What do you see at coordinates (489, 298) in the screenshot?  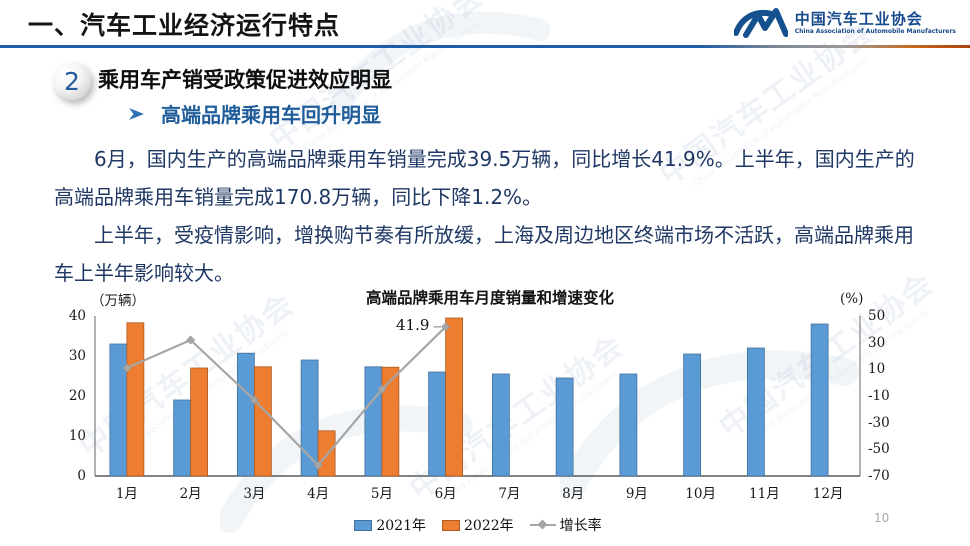 I see `chart-title: 高端品牌乘用车月度销量和增速变化` at bounding box center [489, 298].